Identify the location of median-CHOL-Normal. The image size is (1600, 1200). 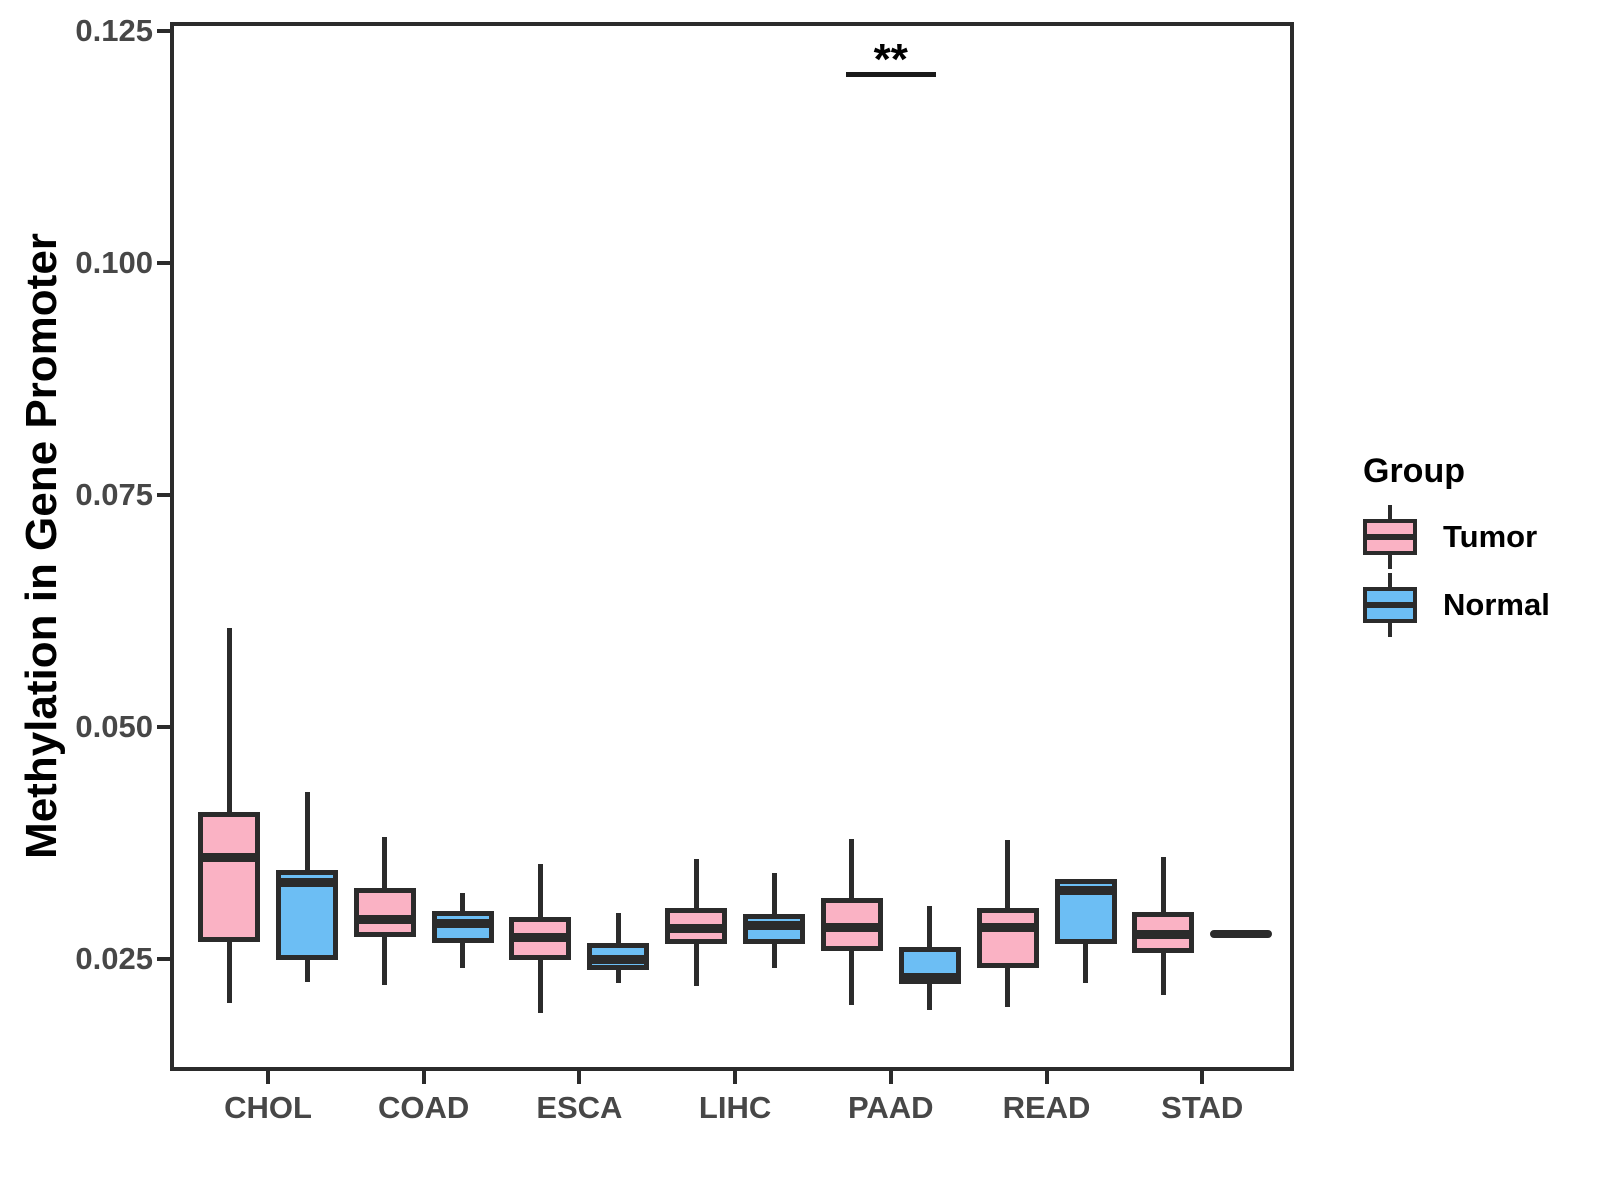
(307, 883).